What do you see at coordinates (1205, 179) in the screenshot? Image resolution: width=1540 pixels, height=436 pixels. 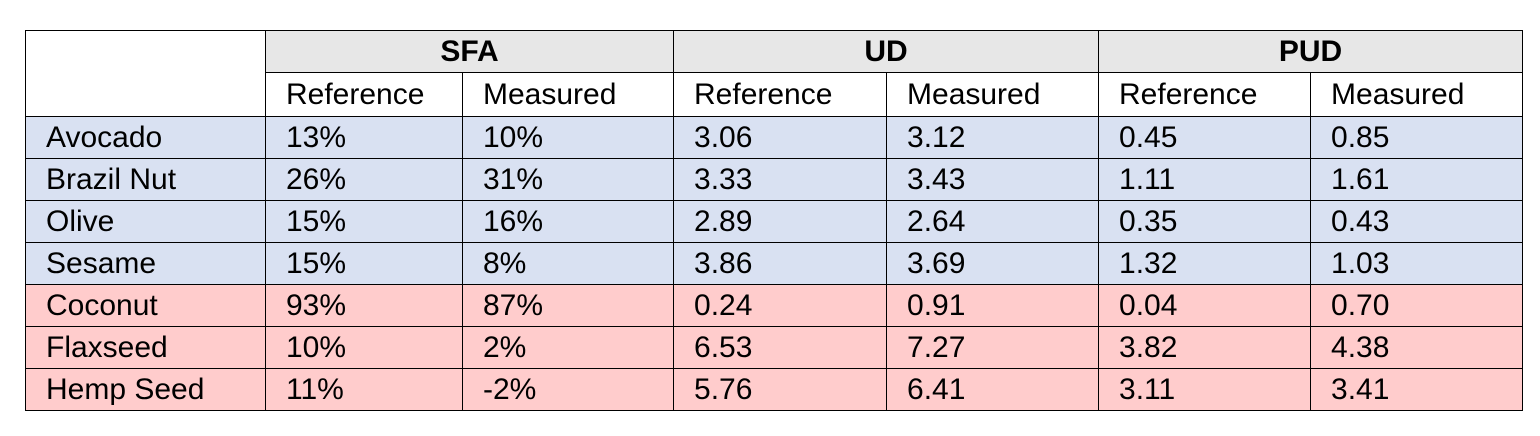 I see `table-cell: 1.11` at bounding box center [1205, 179].